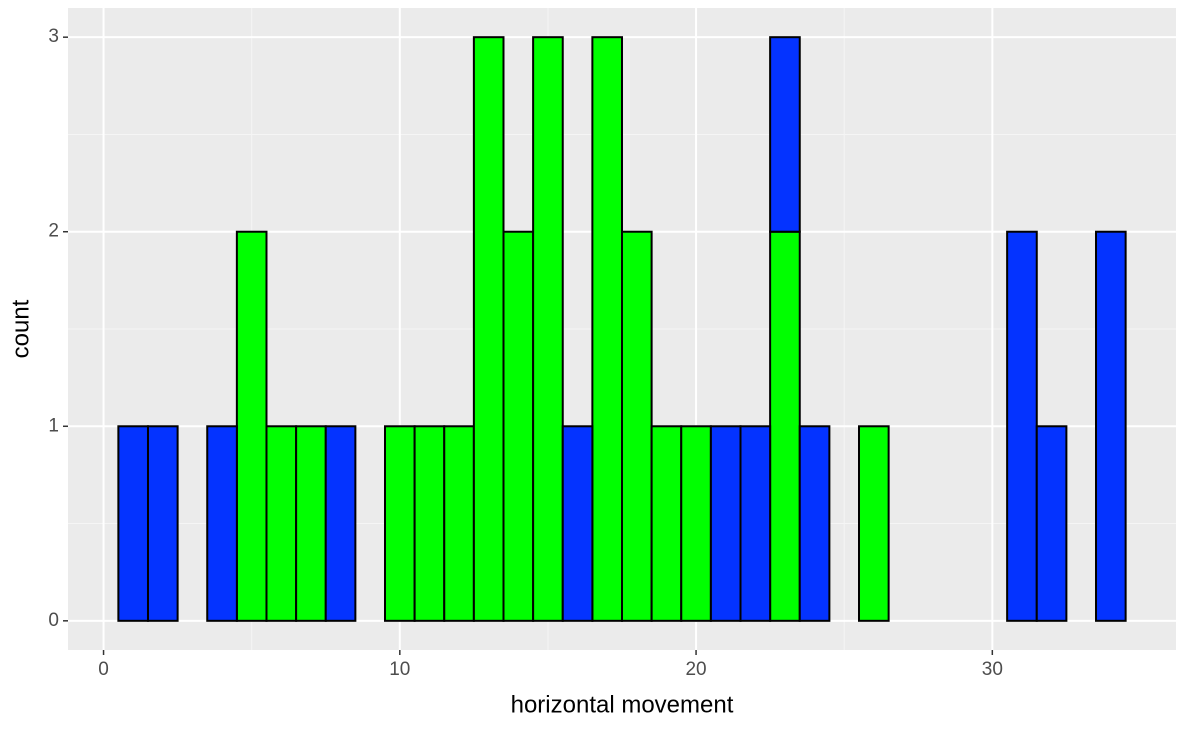 This screenshot has width=1194, height=732. Describe the element at coordinates (103, 669) in the screenshot. I see `x-tick-label: 0` at that location.